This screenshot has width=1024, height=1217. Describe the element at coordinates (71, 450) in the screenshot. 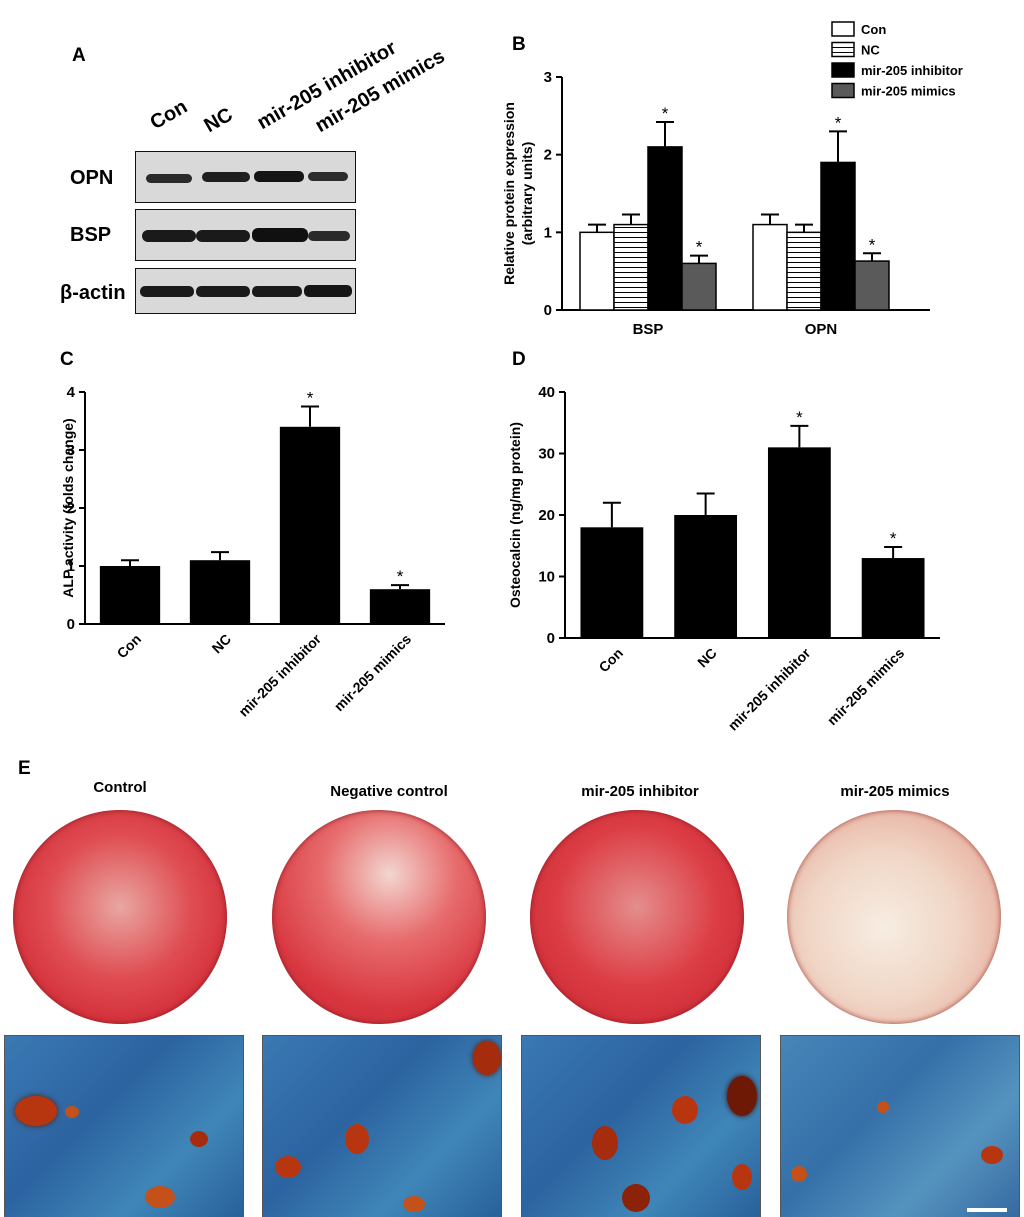

I see `chart-c-y-tick-label: 3` at that location.